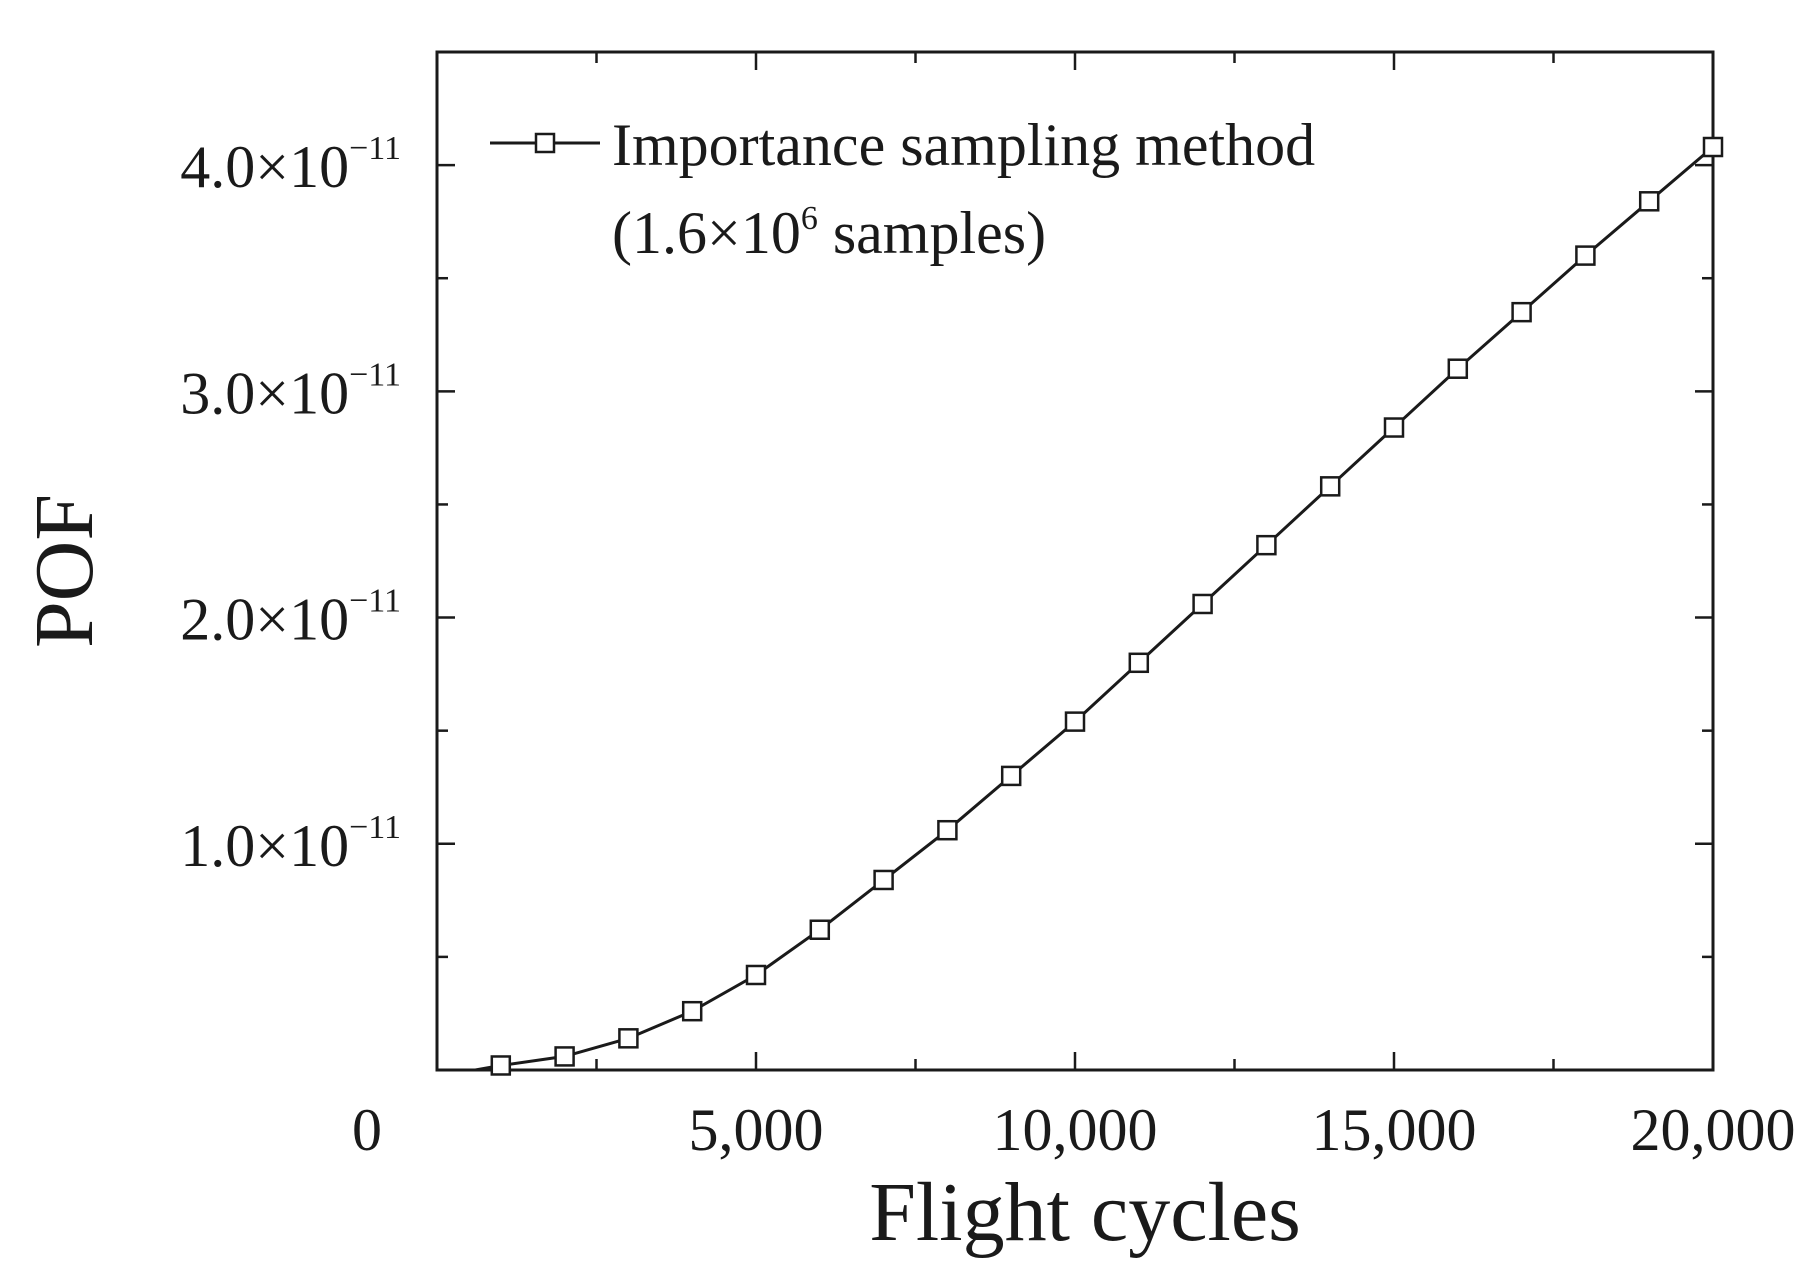 This screenshot has height=1275, width=1811. Describe the element at coordinates (367, 1130) in the screenshot. I see `x-tick-label: 0` at that location.